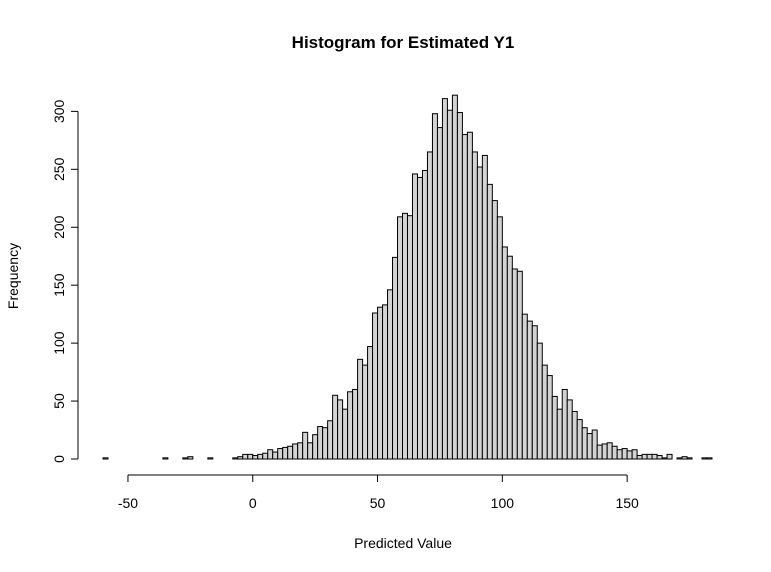 The height and width of the screenshot is (572, 771). I want to click on chart-title: Histogram for Estimated Y1, so click(403, 42).